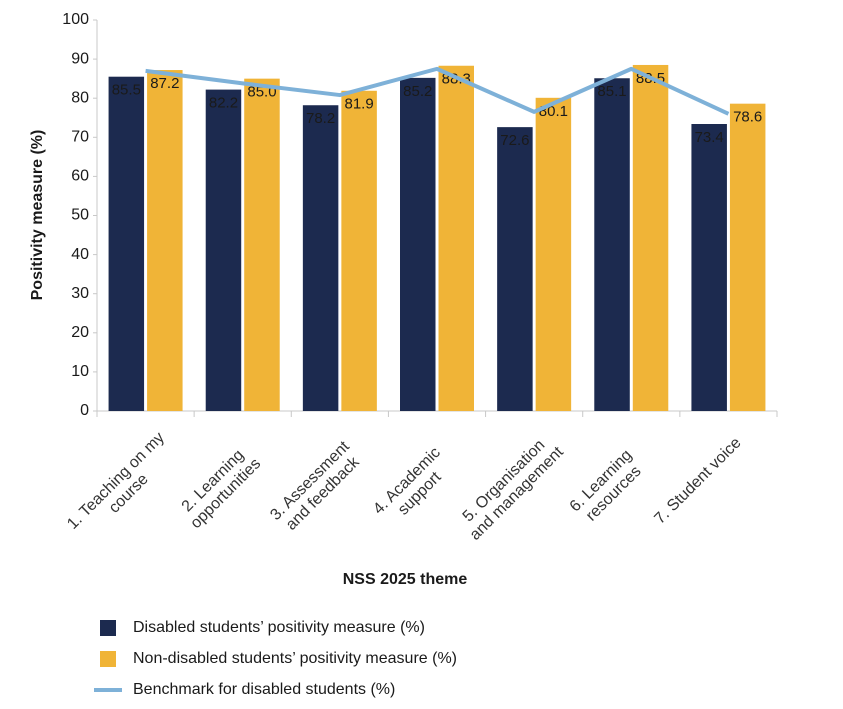 The width and height of the screenshot is (843, 709). What do you see at coordinates (223, 103) in the screenshot?
I see `data-label: 82.2` at bounding box center [223, 103].